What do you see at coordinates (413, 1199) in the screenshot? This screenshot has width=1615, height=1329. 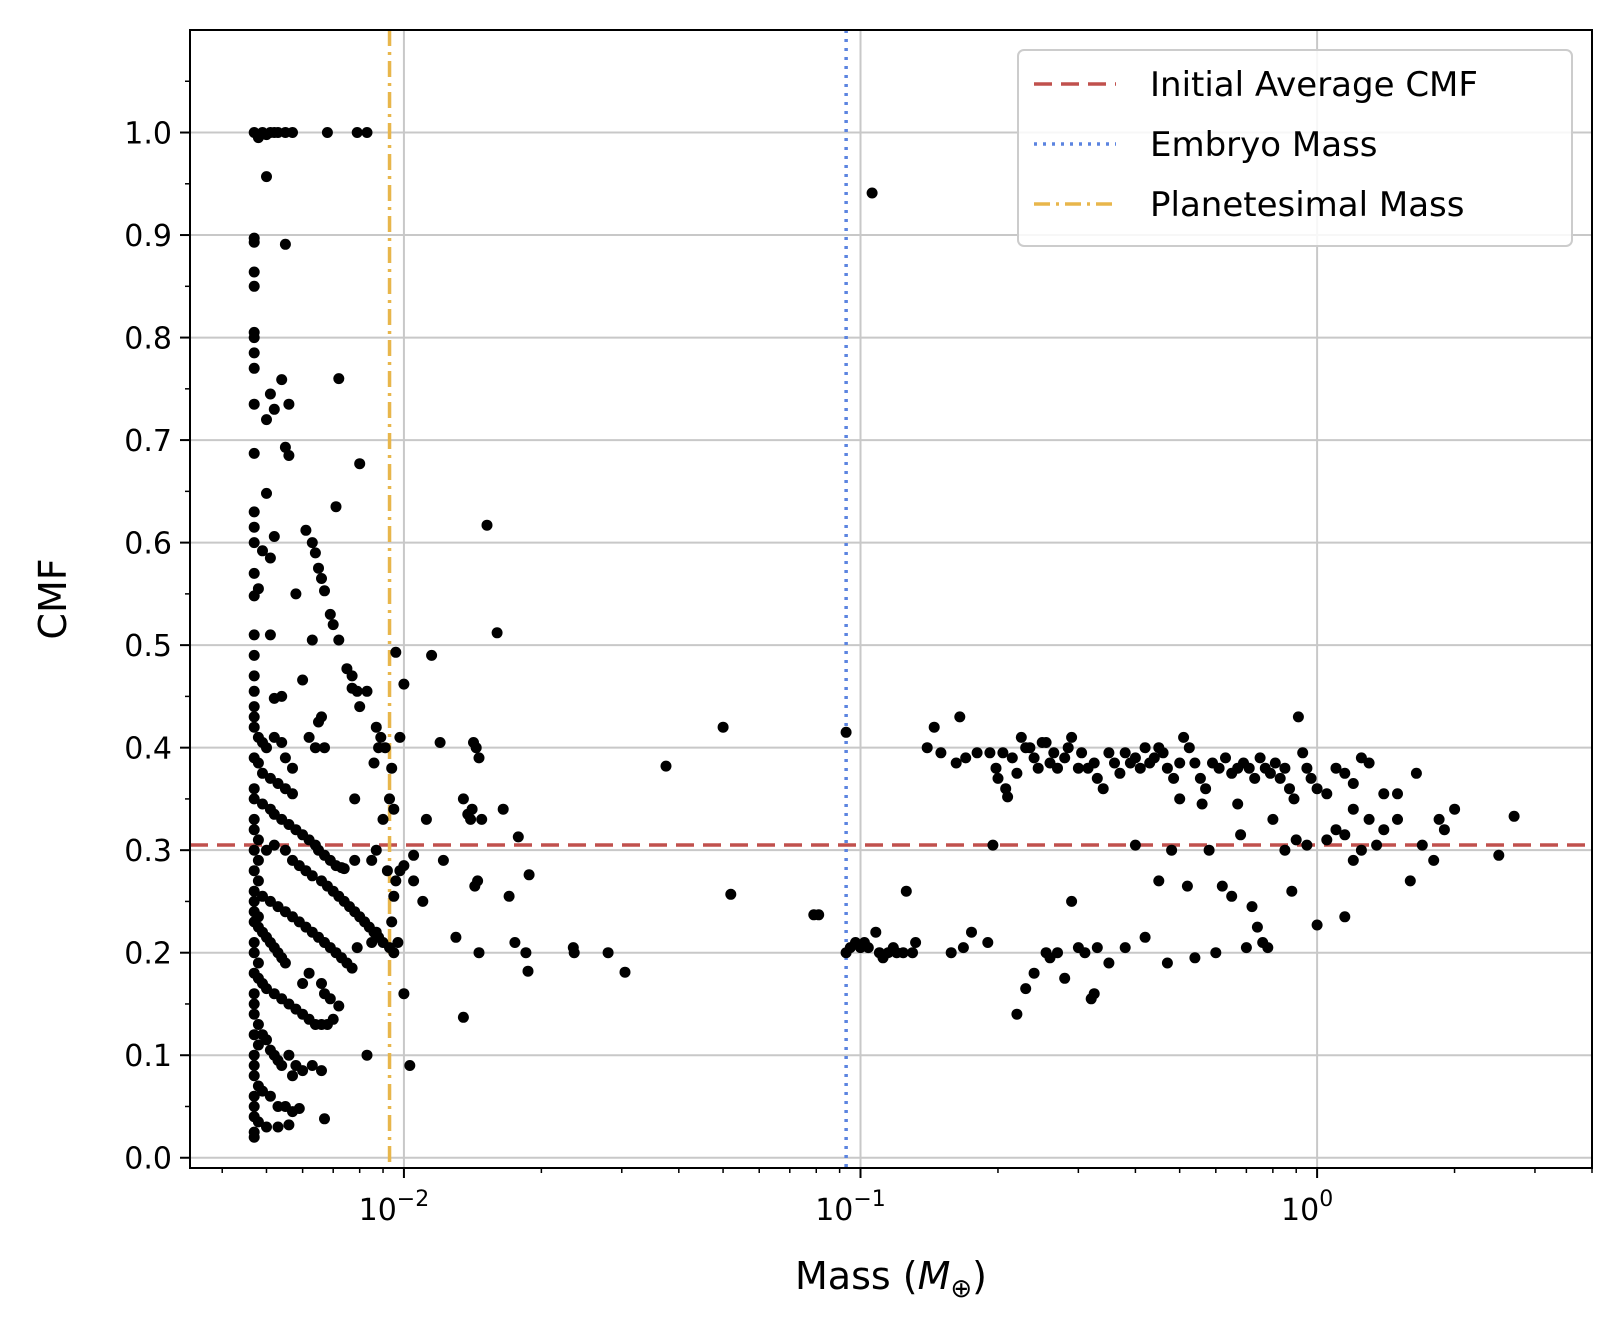 I see `x-tick-label-exponent: −2` at bounding box center [413, 1199].